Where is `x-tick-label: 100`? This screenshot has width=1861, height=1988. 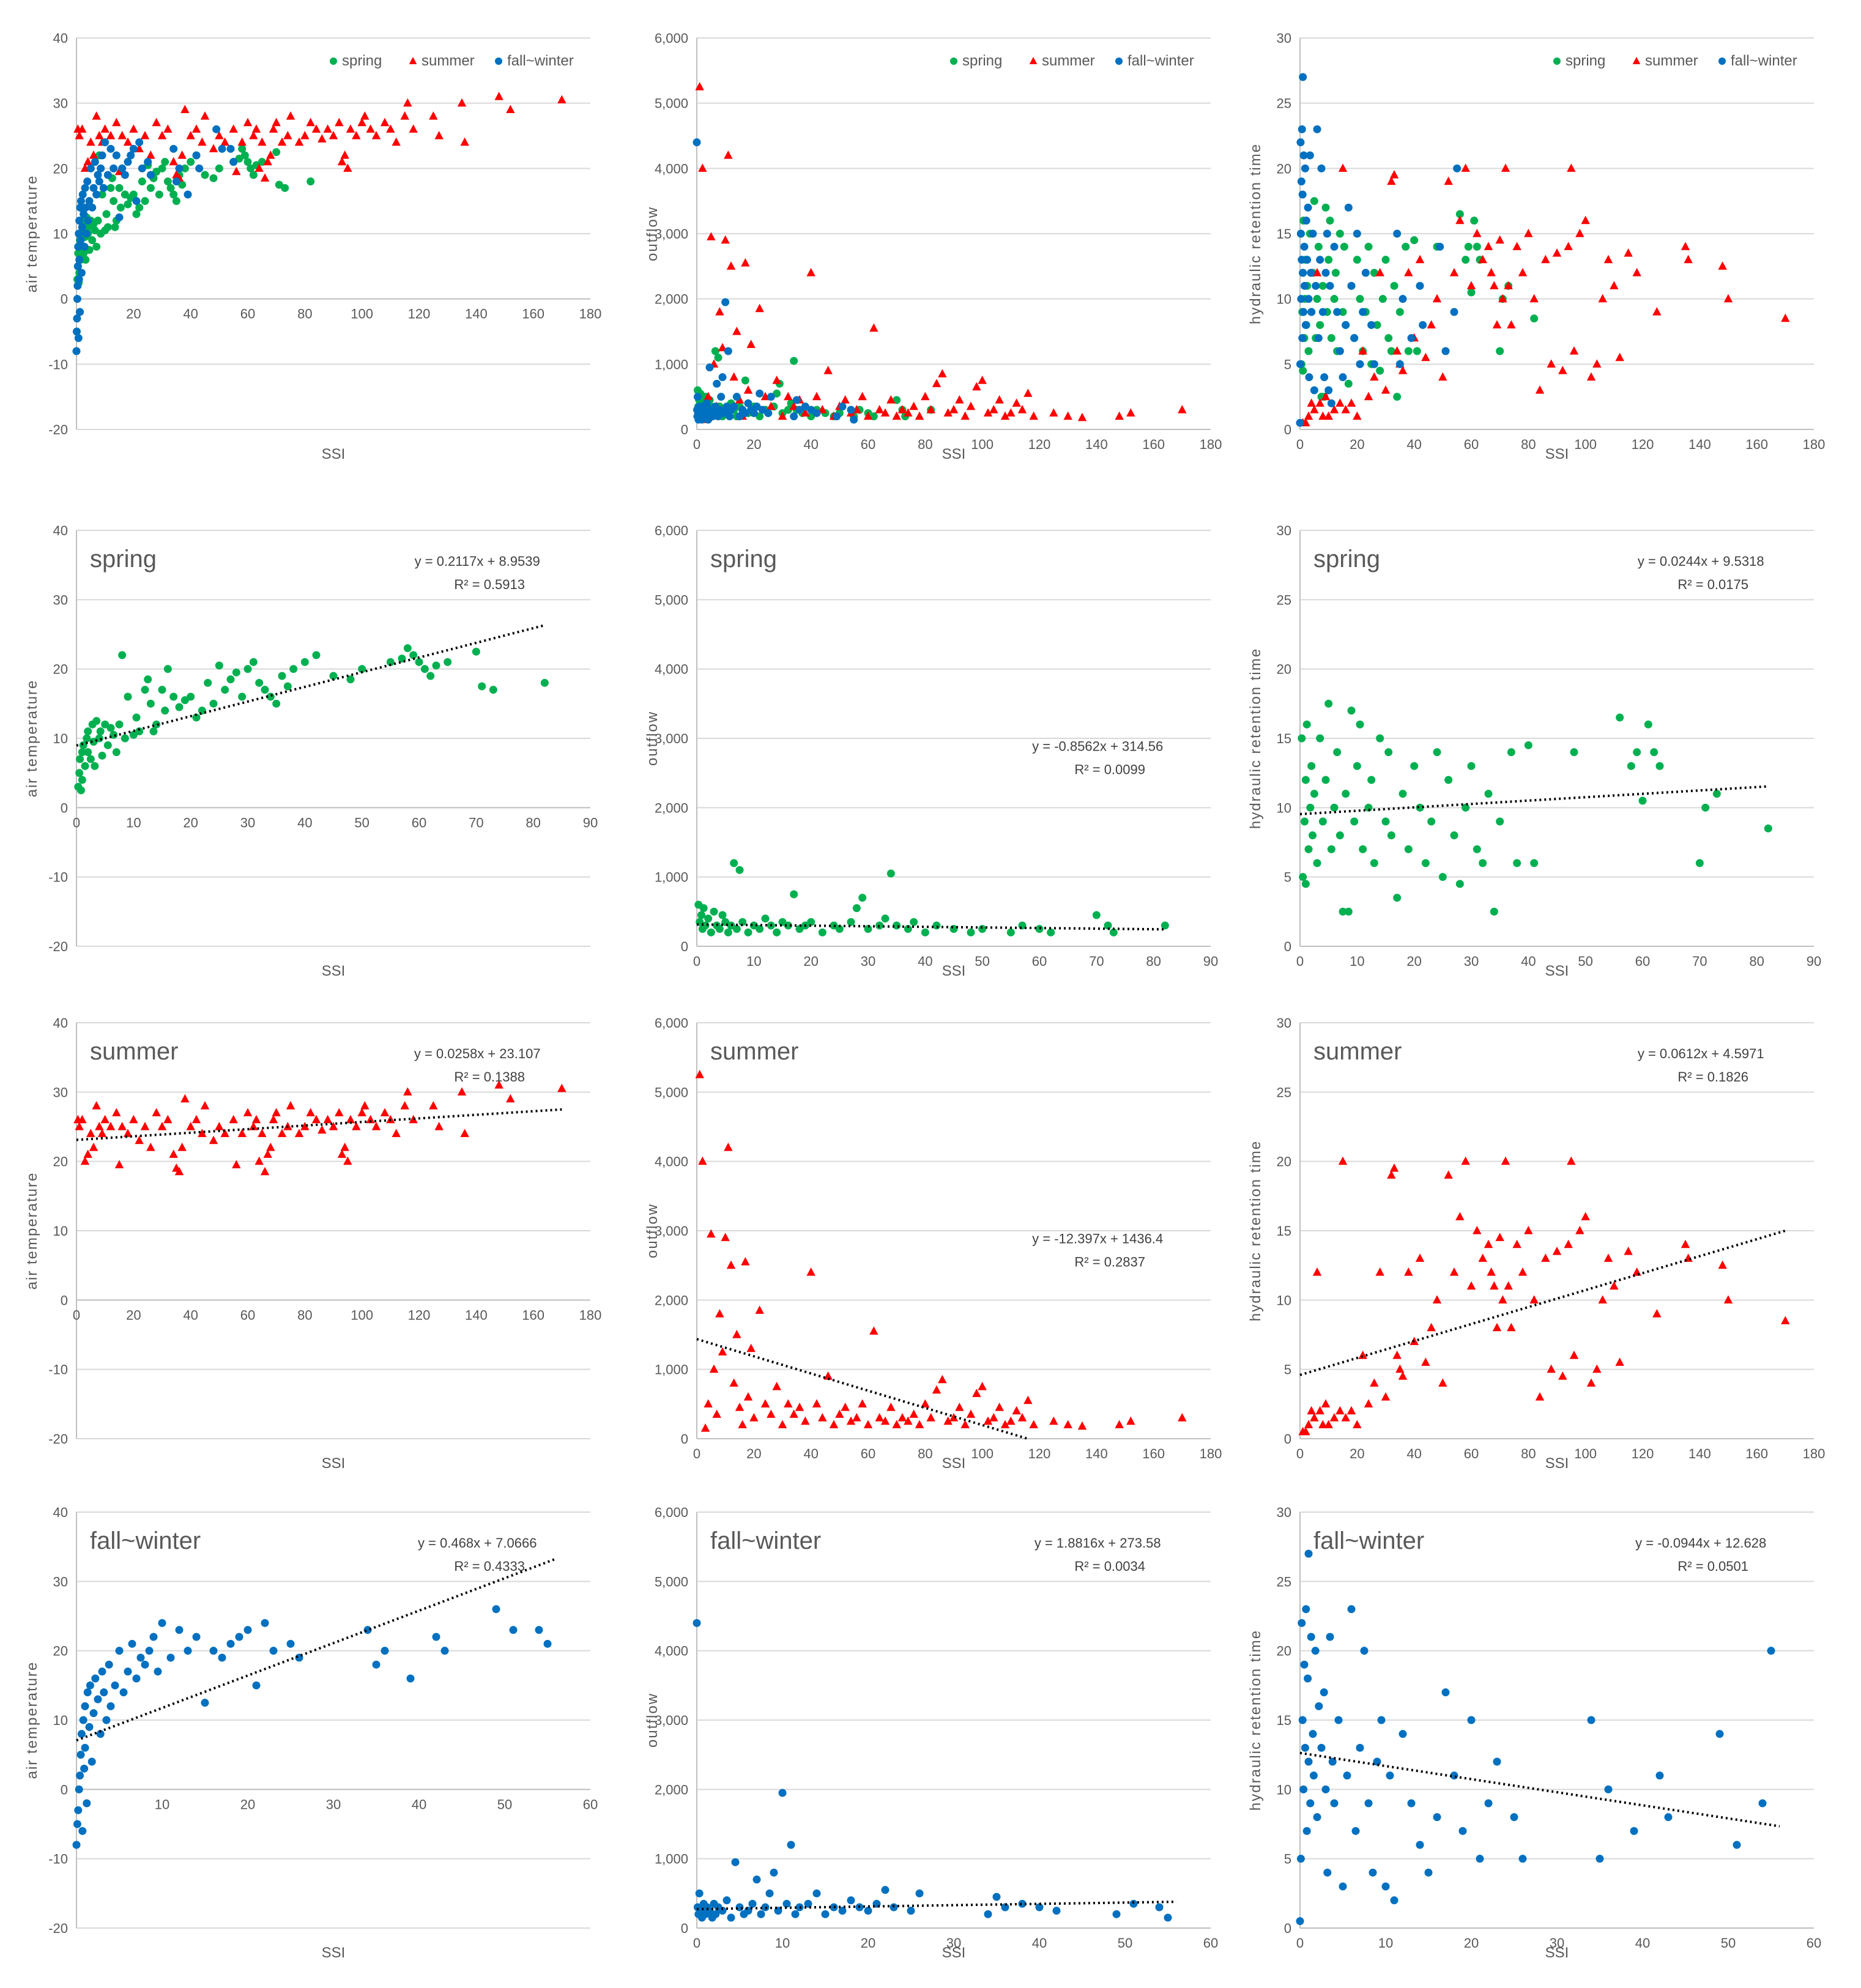 x-tick-label: 100 is located at coordinates (982, 1454).